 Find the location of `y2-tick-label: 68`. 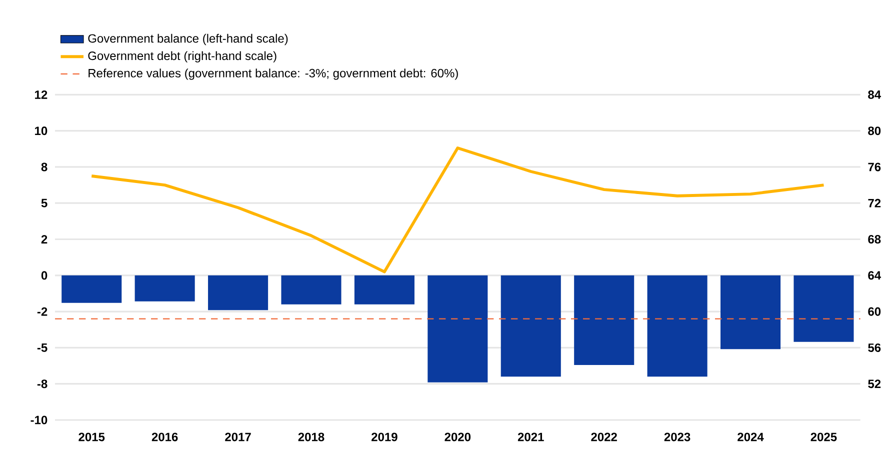

y2-tick-label: 68 is located at coordinates (874, 239).